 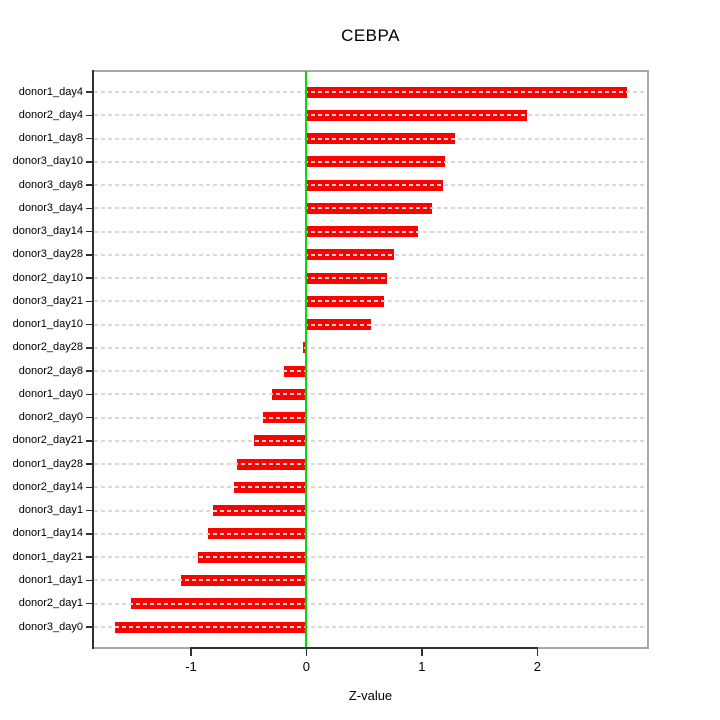 What do you see at coordinates (47, 440) in the screenshot?
I see `y-label-donor2_day21: donor2_day21` at bounding box center [47, 440].